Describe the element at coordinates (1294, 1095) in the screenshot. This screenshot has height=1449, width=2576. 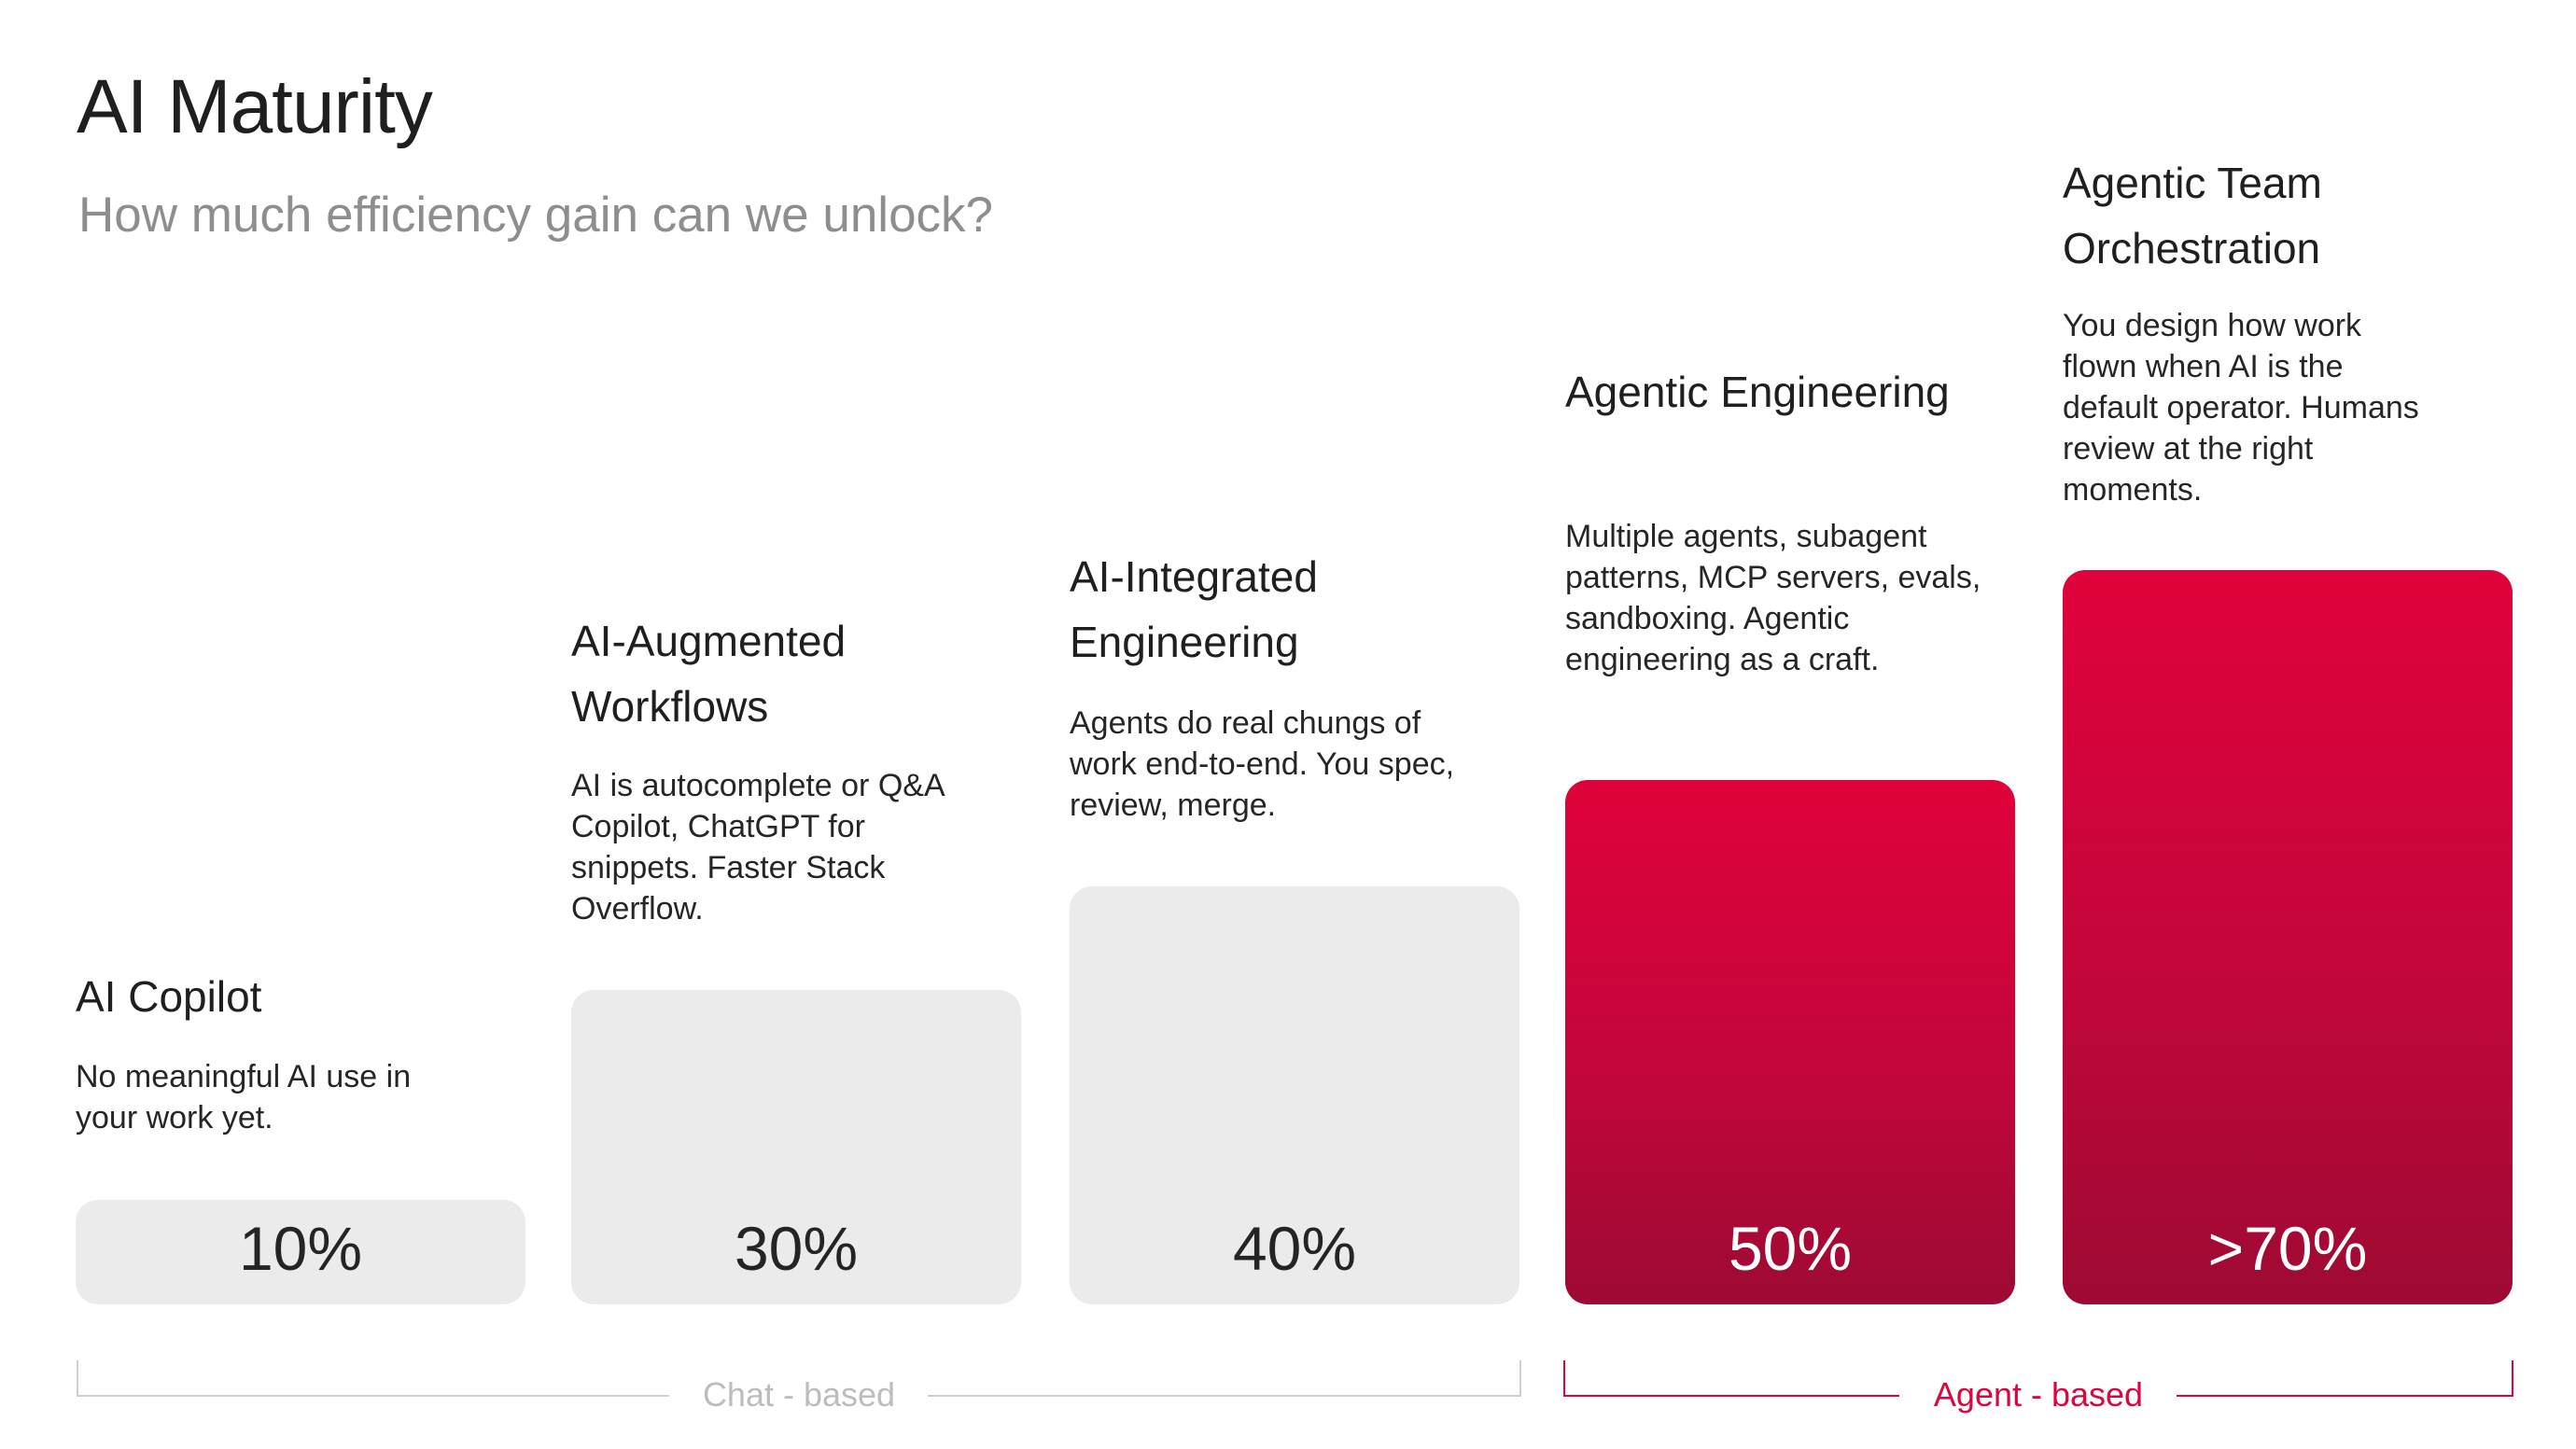
I see `bar-3: 40%` at that location.